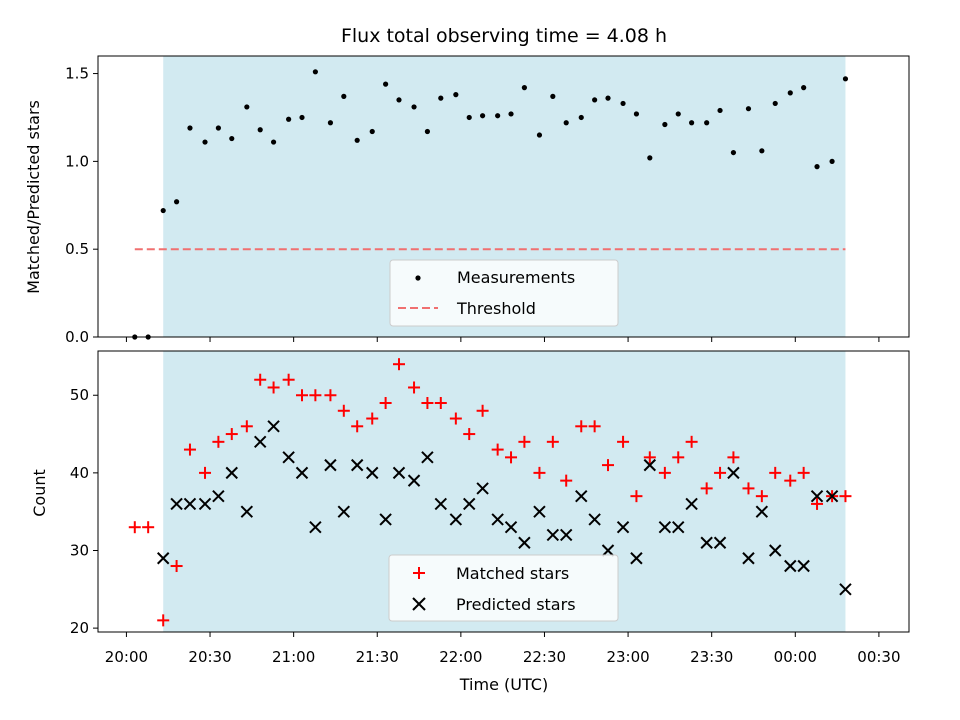 The image size is (960, 720). I want to click on x-axis-label: Time (UTC), so click(503, 684).